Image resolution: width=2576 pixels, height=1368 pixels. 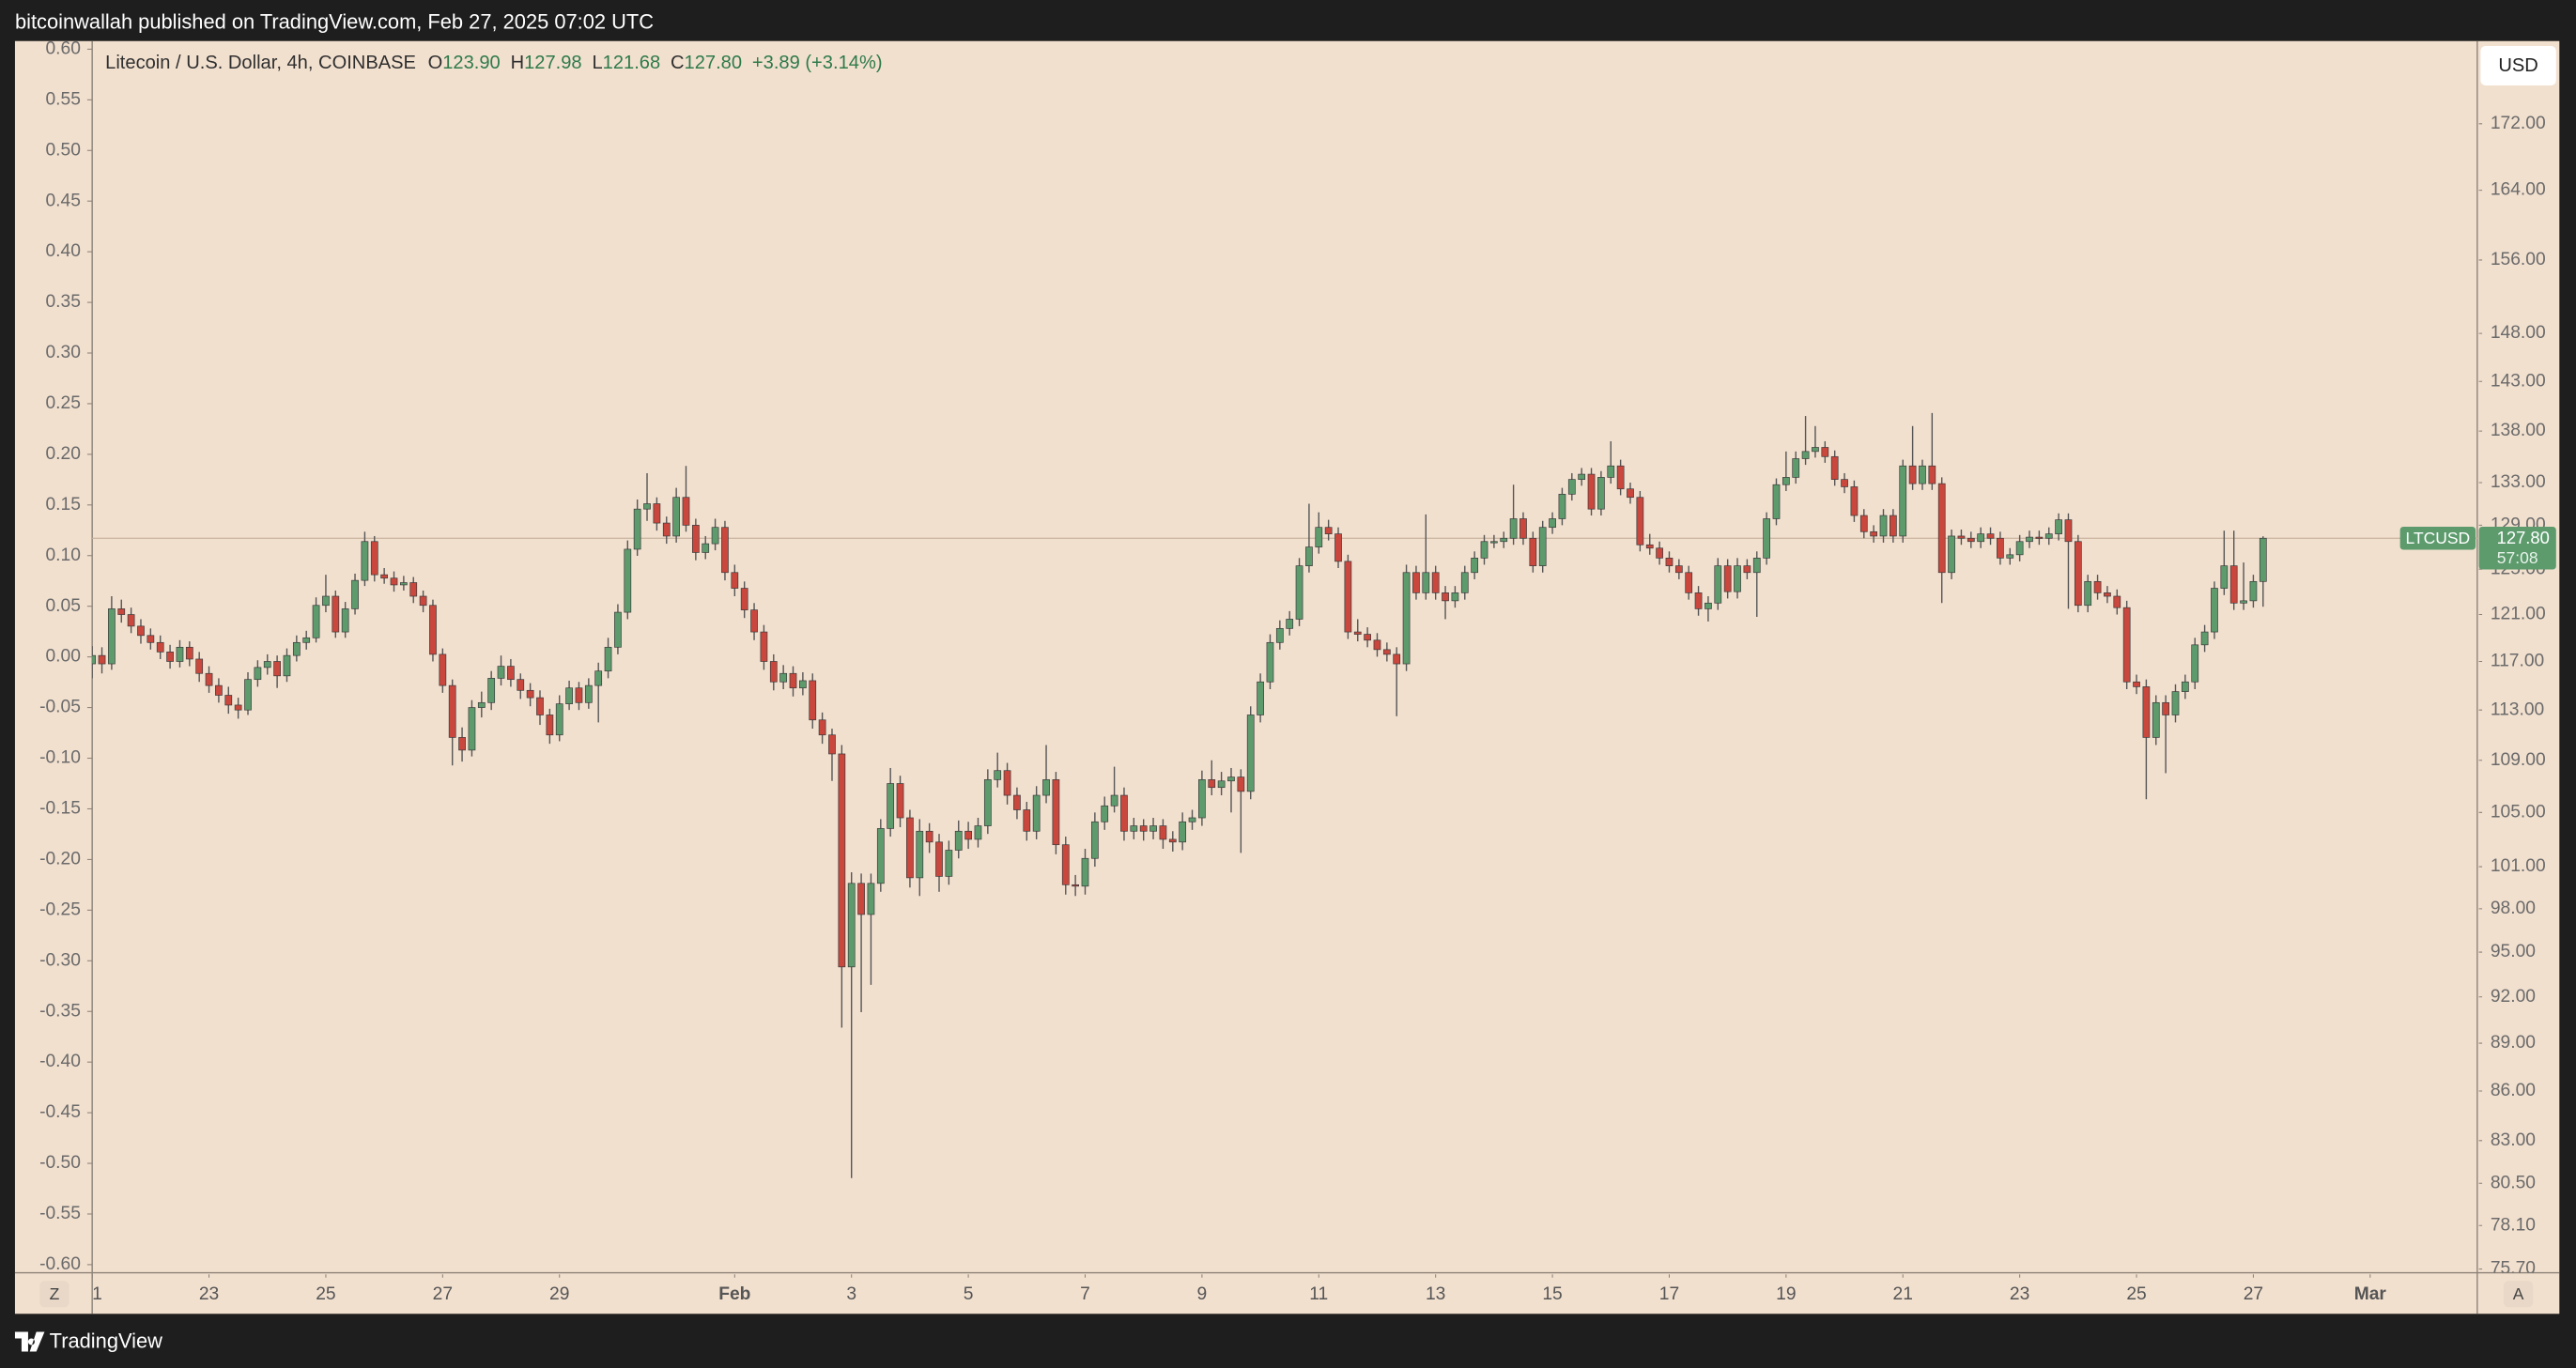 What do you see at coordinates (2437, 538) in the screenshot?
I see `symbol-tag-bg` at bounding box center [2437, 538].